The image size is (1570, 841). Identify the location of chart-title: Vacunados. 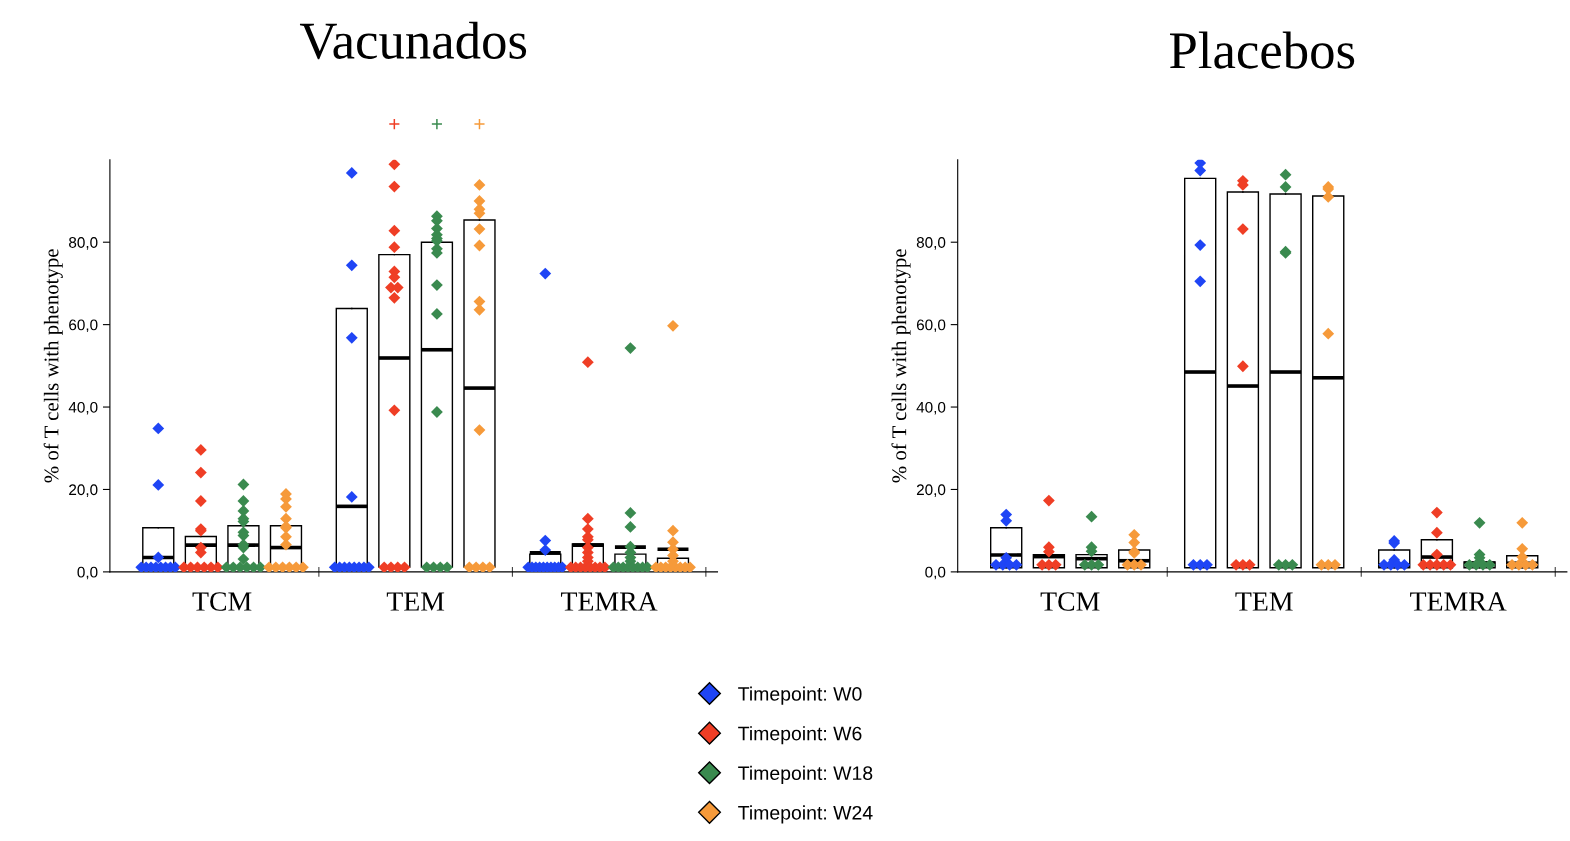
(413, 40).